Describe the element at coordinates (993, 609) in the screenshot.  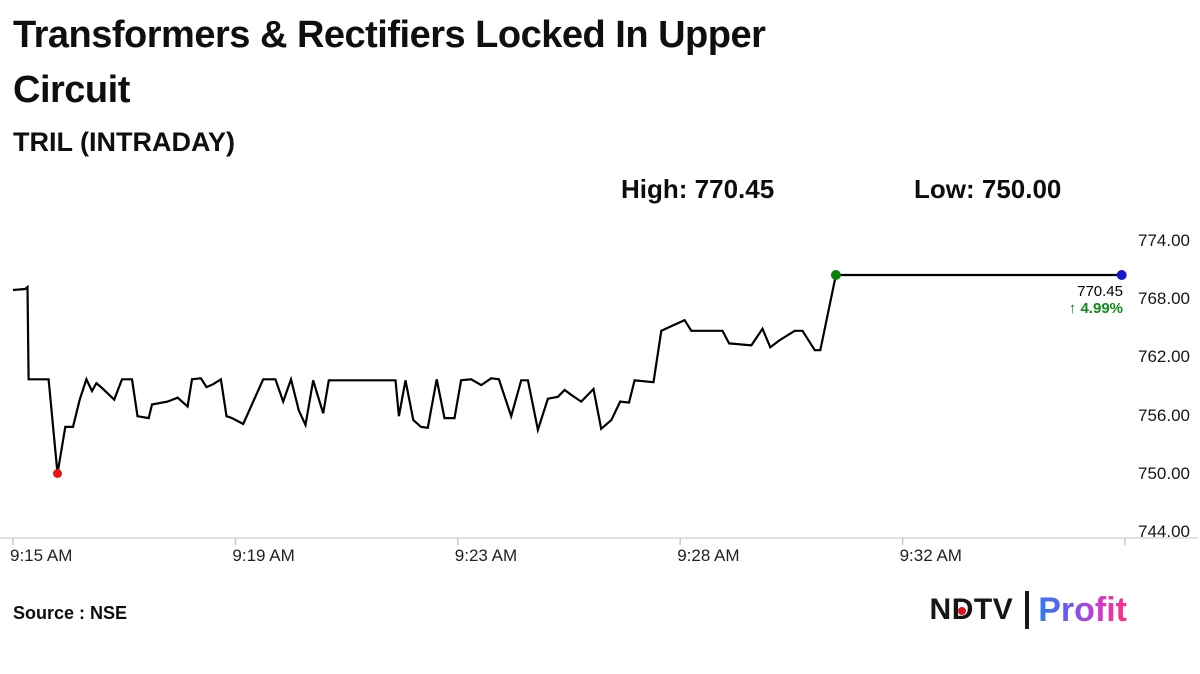
I see `ndtv-letters-tv: TV` at that location.